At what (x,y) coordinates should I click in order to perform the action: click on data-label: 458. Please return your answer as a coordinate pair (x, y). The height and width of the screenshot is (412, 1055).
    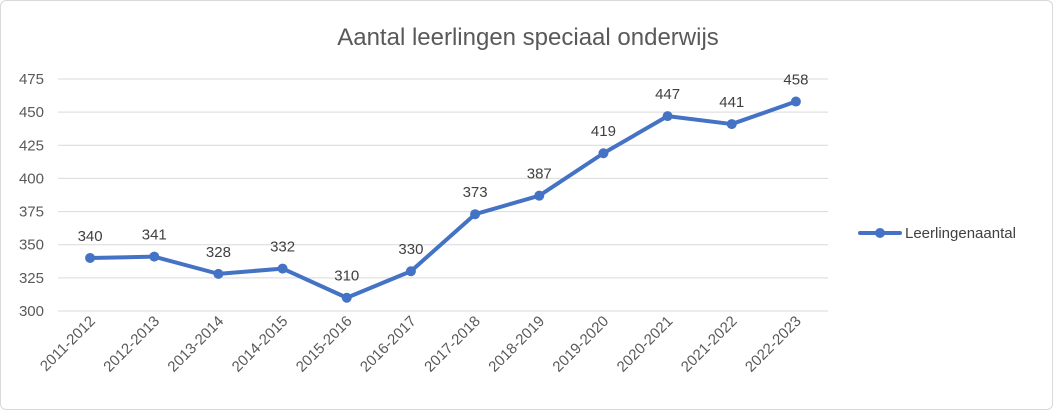
    Looking at the image, I should click on (795, 80).